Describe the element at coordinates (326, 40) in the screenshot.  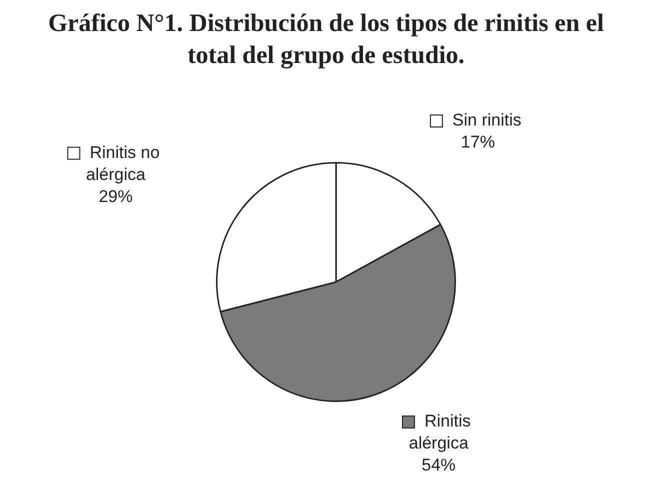
I see `chart-title: Gráfico N°1. Distribución de los tipos de rinitis en el total del grupo de estudio.` at that location.